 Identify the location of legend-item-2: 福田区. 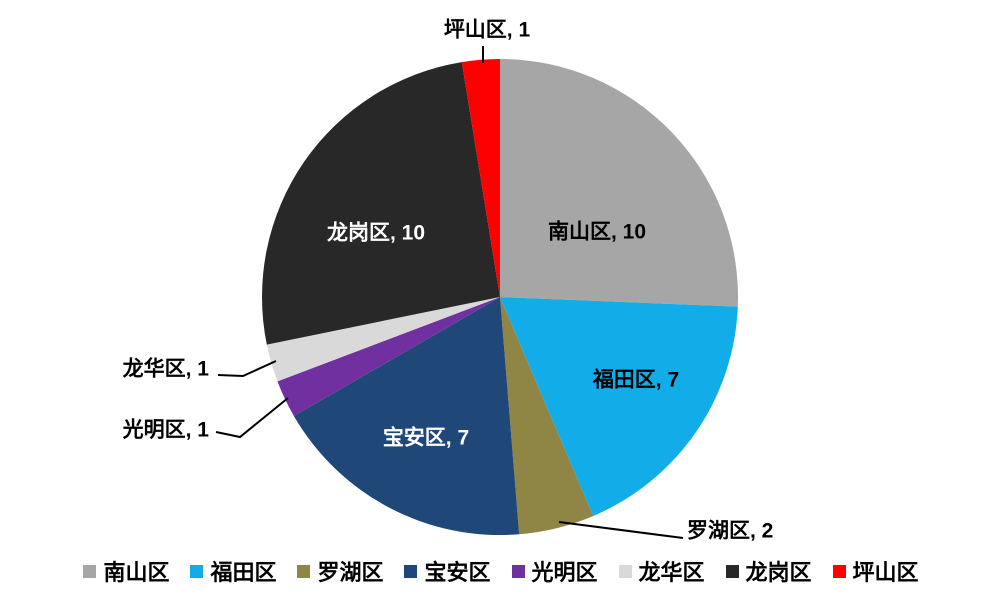
(233, 571).